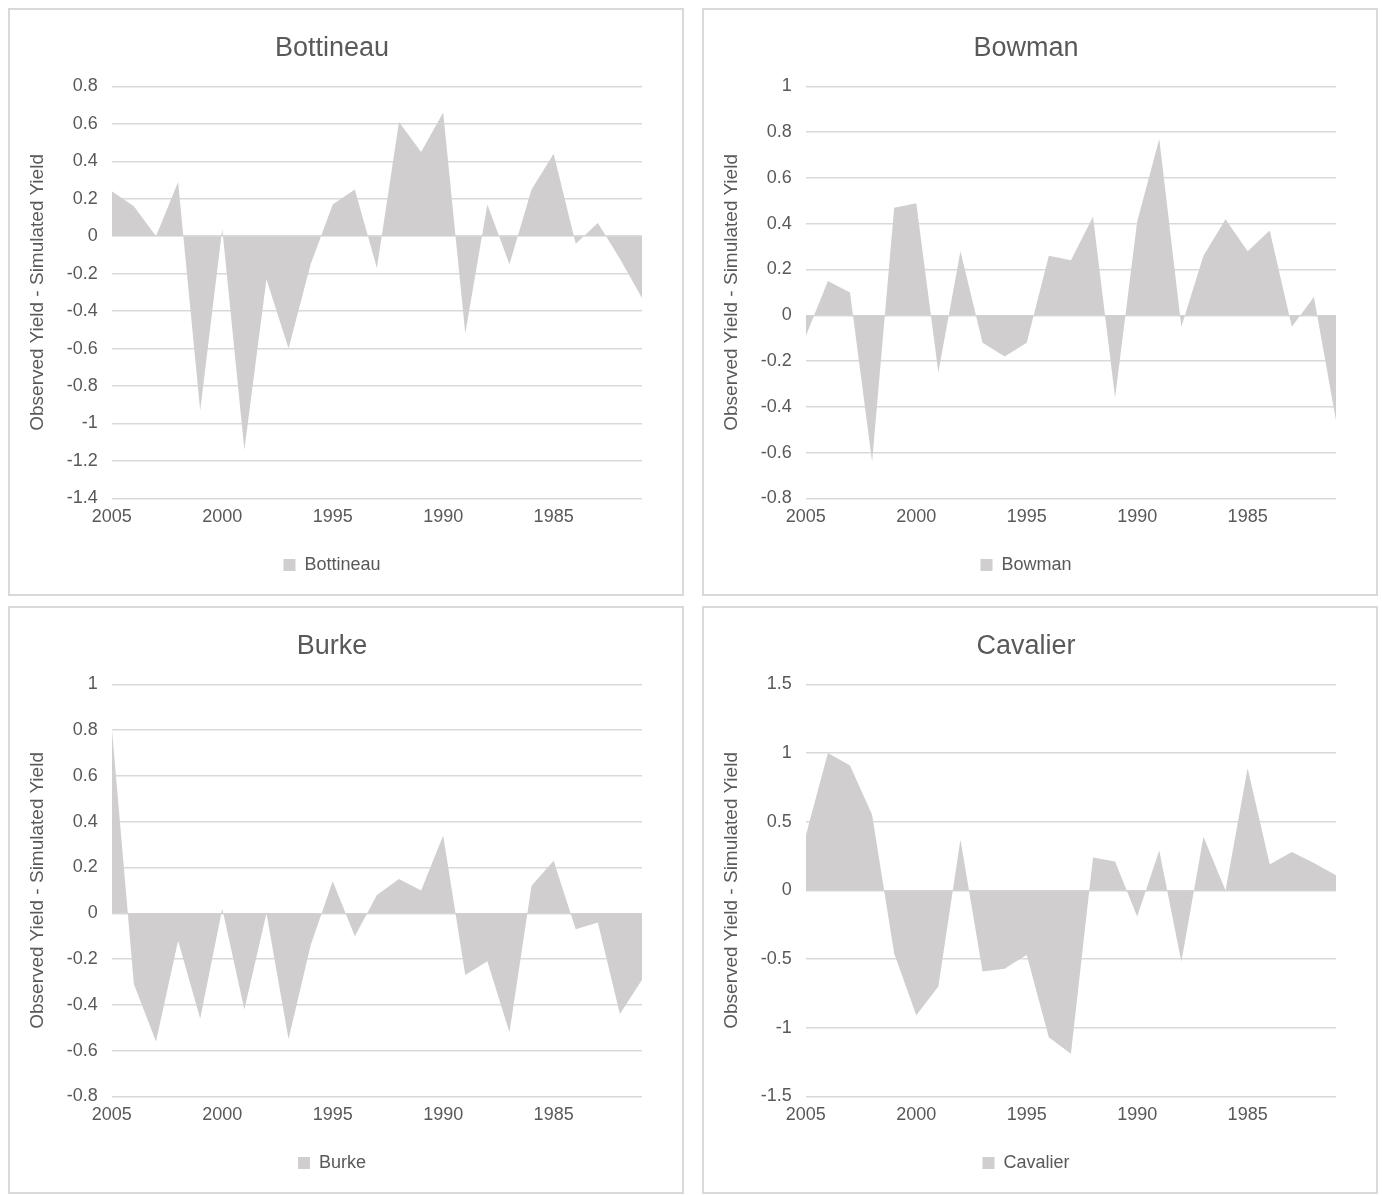 Image resolution: width=1382 pixels, height=1195 pixels. What do you see at coordinates (1036, 1161) in the screenshot?
I see `legend-label: Cavalier` at bounding box center [1036, 1161].